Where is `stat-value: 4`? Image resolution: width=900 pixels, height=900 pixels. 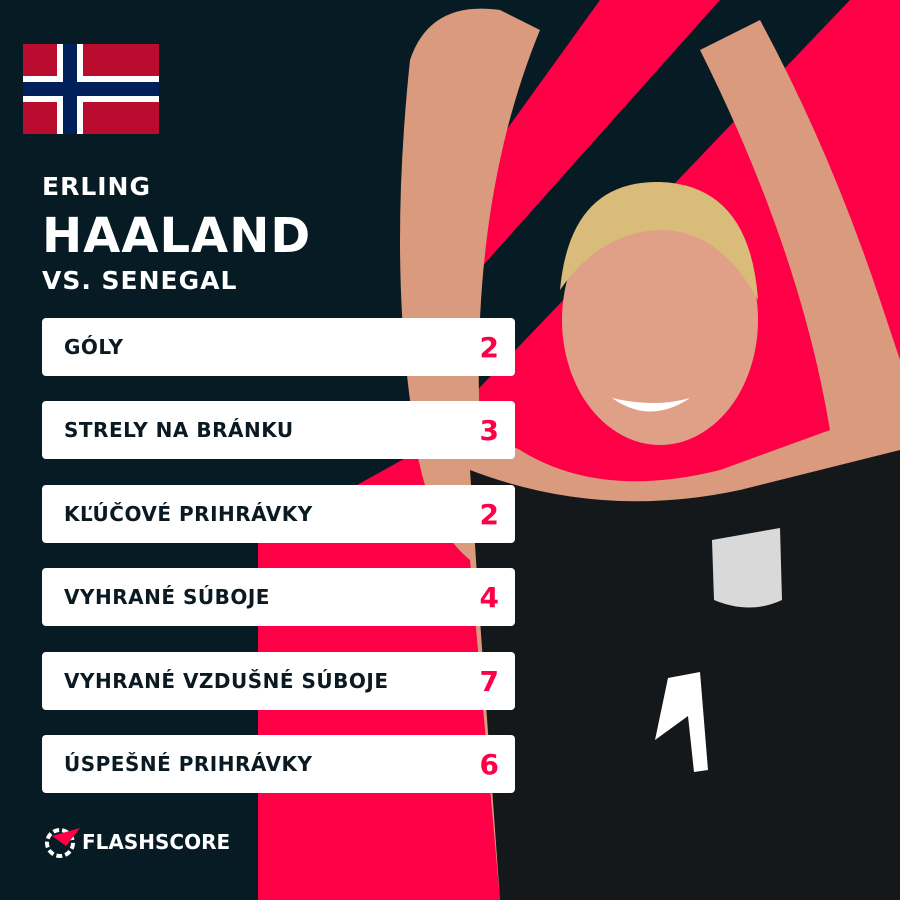
stat-value: 4 is located at coordinates (489, 598).